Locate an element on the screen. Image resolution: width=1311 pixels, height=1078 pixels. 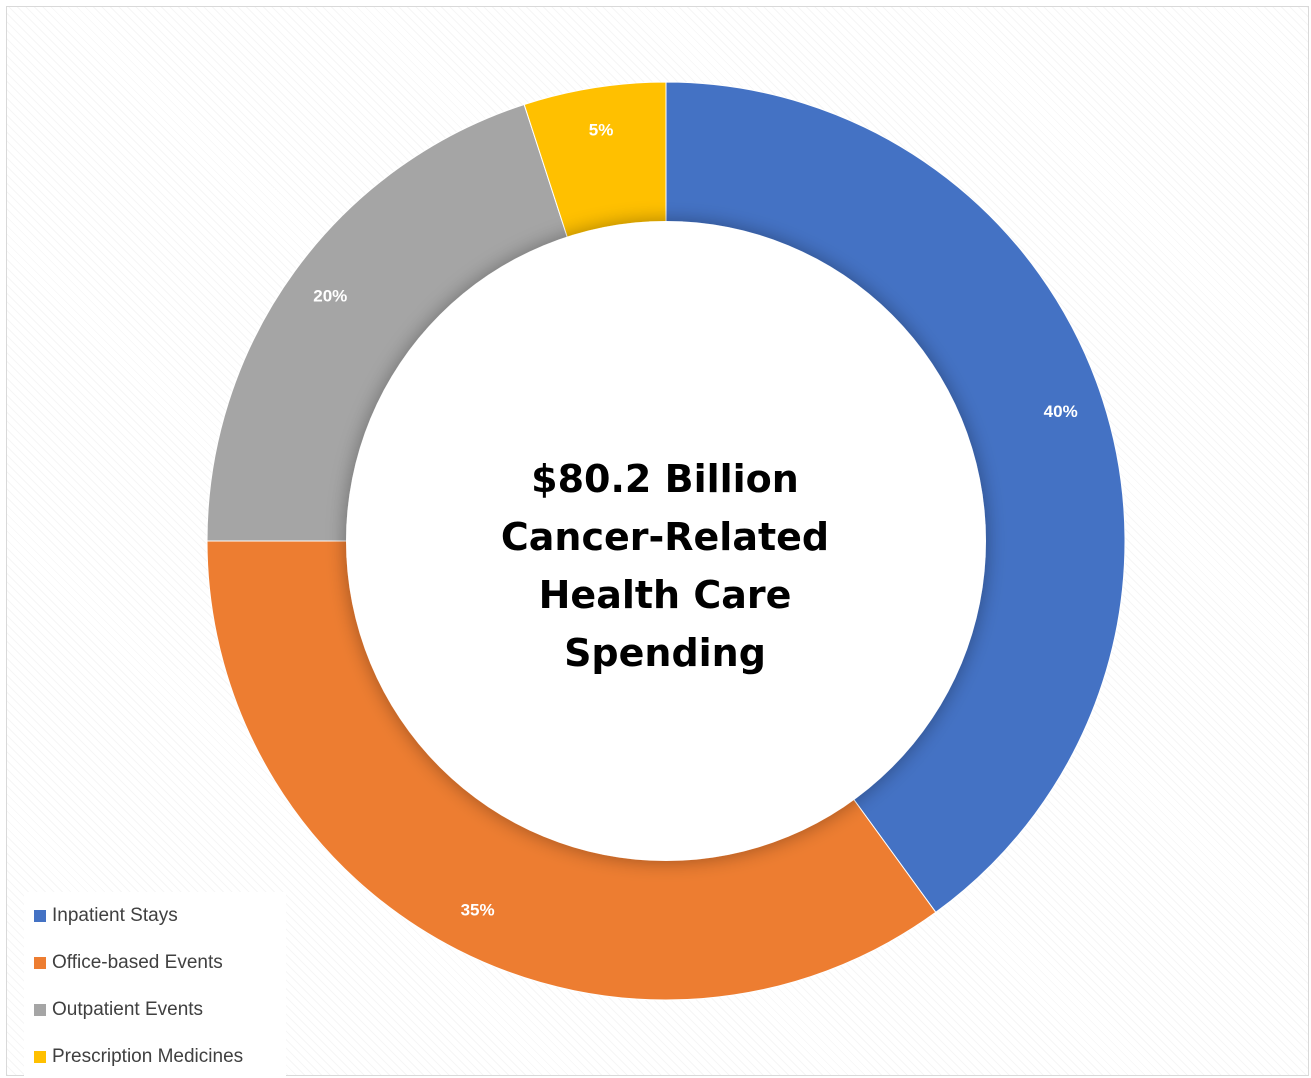
legend-item-office-based-events: Office-based Events is located at coordinates (128, 963).